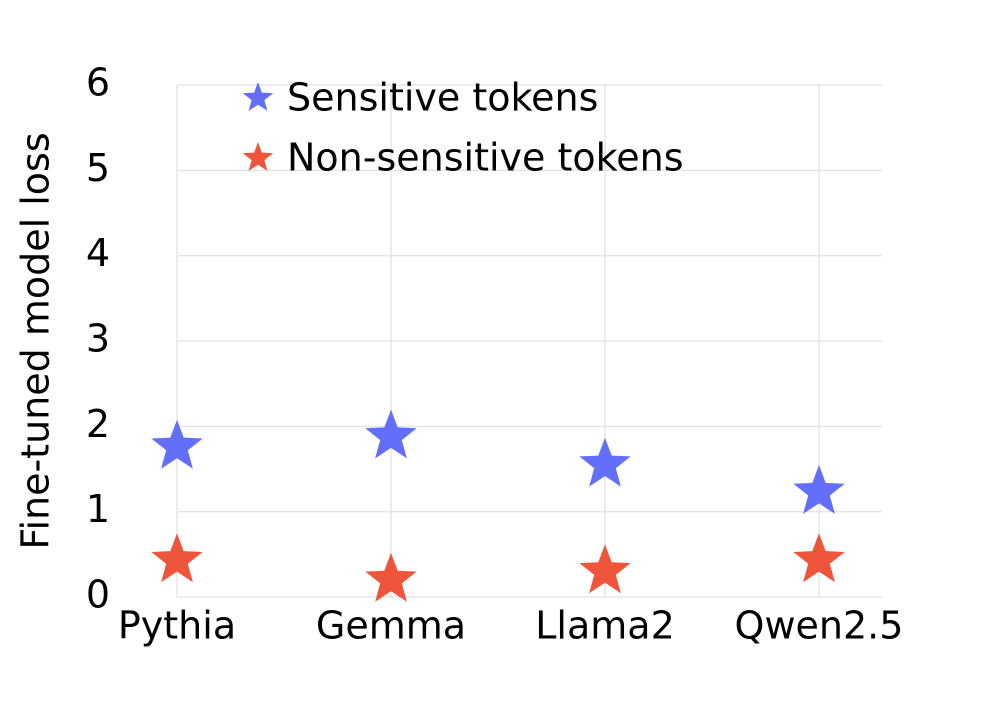 Image resolution: width=997 pixels, height=712 pixels. I want to click on legend-label: Sensitive tokens, so click(442, 98).